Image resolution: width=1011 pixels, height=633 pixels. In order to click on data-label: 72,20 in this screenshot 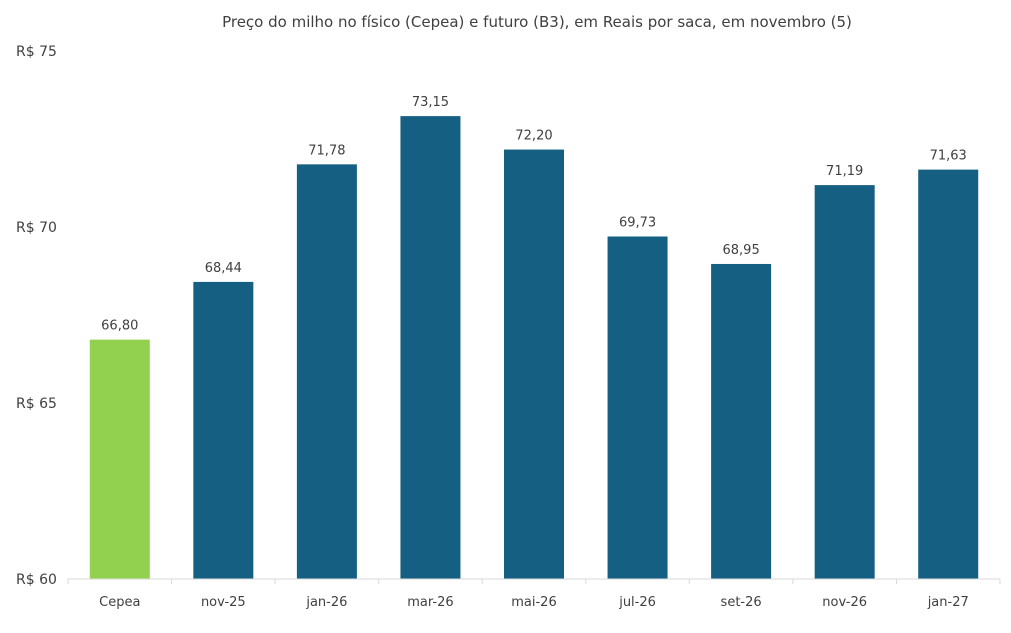, I will do `click(533, 136)`.